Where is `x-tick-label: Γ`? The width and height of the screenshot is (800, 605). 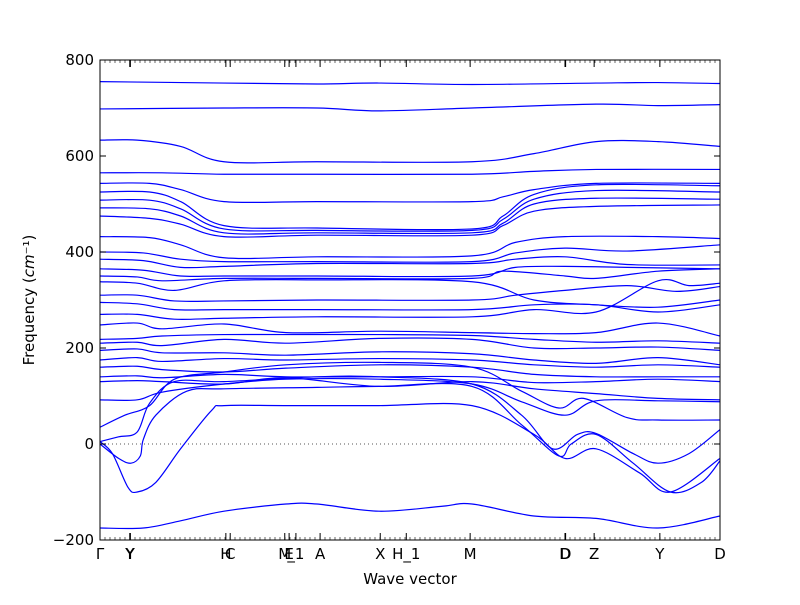
x-tick-label: Γ is located at coordinates (100, 554).